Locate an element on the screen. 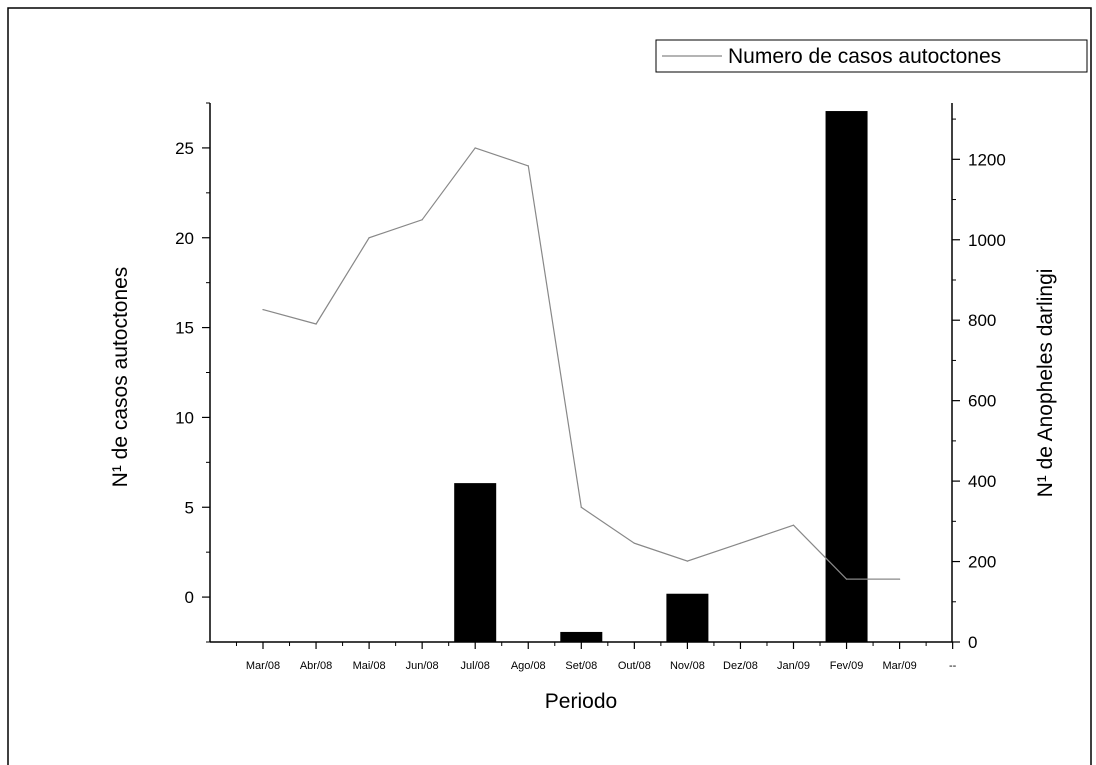 This screenshot has width=1096, height=765. y-left-tick-label: 20 is located at coordinates (184, 238).